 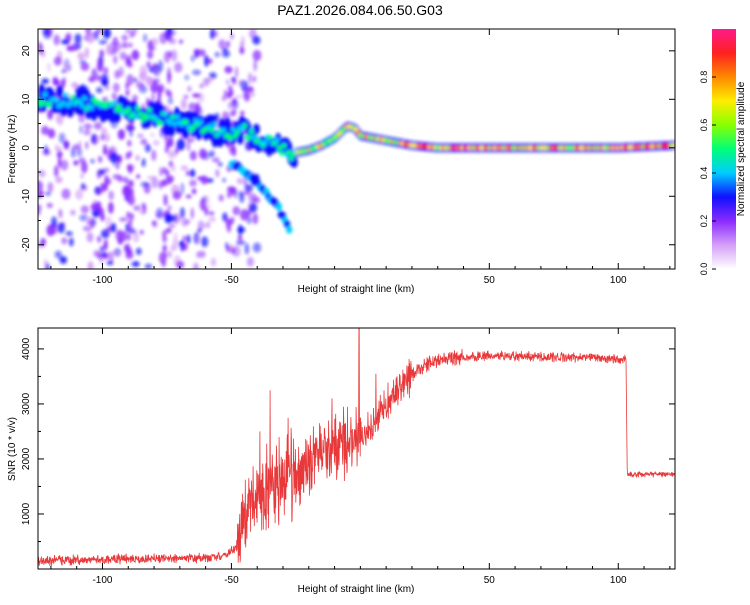 What do you see at coordinates (279, 206) in the screenshot?
I see `branch-blob` at bounding box center [279, 206].